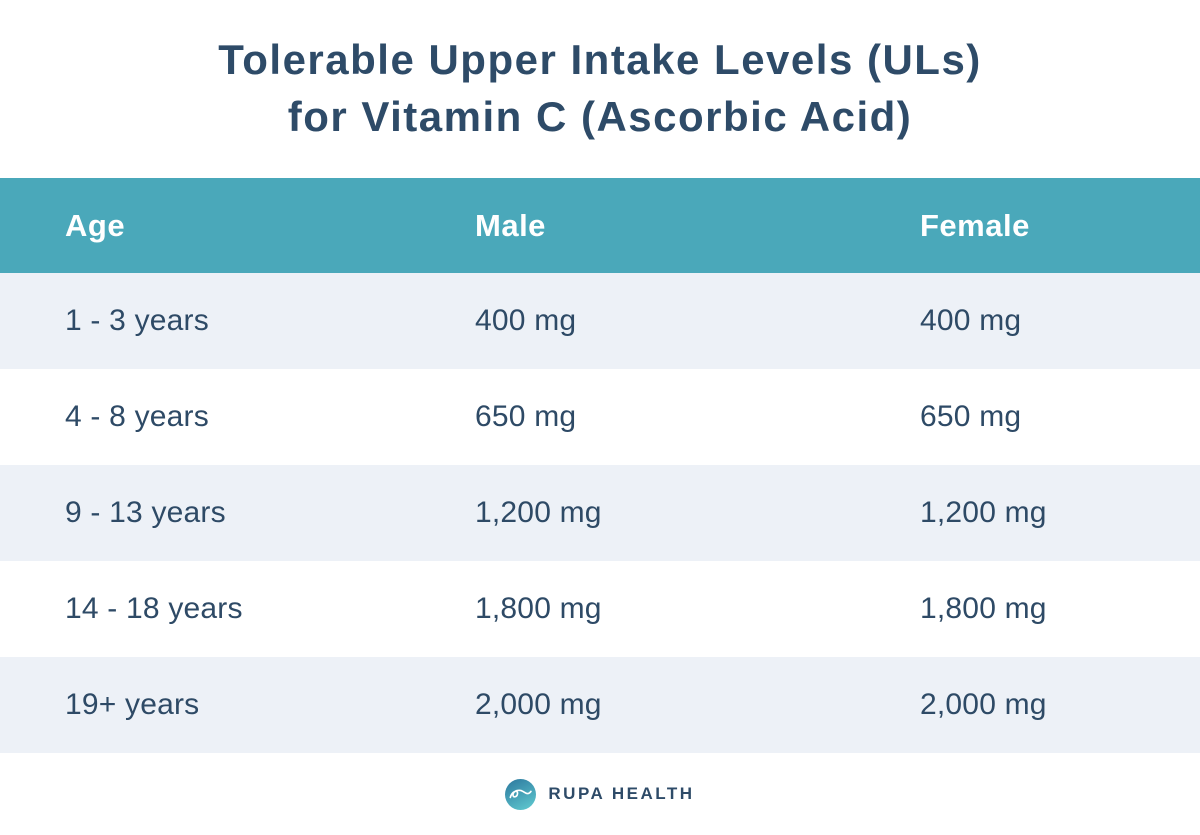  Describe the element at coordinates (600, 321) in the screenshot. I see `table-row: 1 - 3 years 400 mg 400 mg` at that location.